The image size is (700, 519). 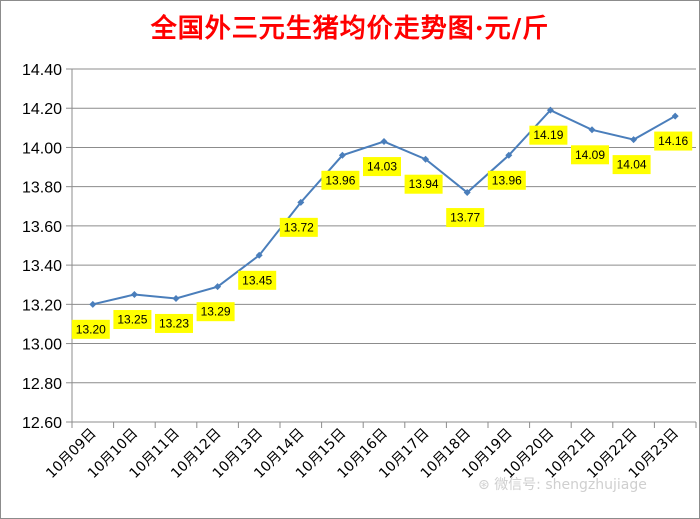 I want to click on data-label: 13.45, so click(x=257, y=280).